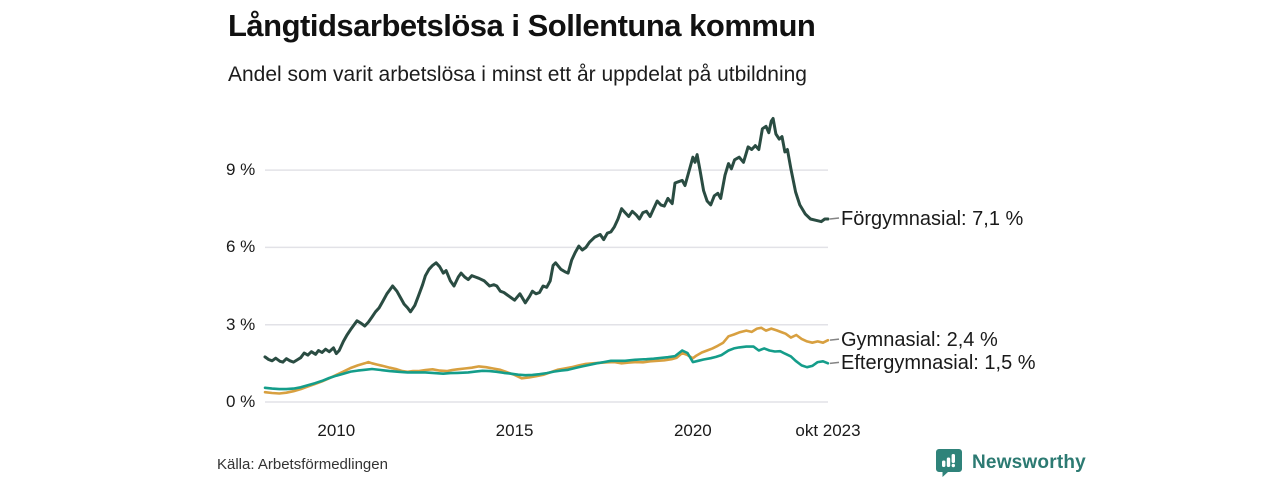  Describe the element at coordinates (949, 463) in the screenshot. I see `newsworthy-logo-icon` at that location.